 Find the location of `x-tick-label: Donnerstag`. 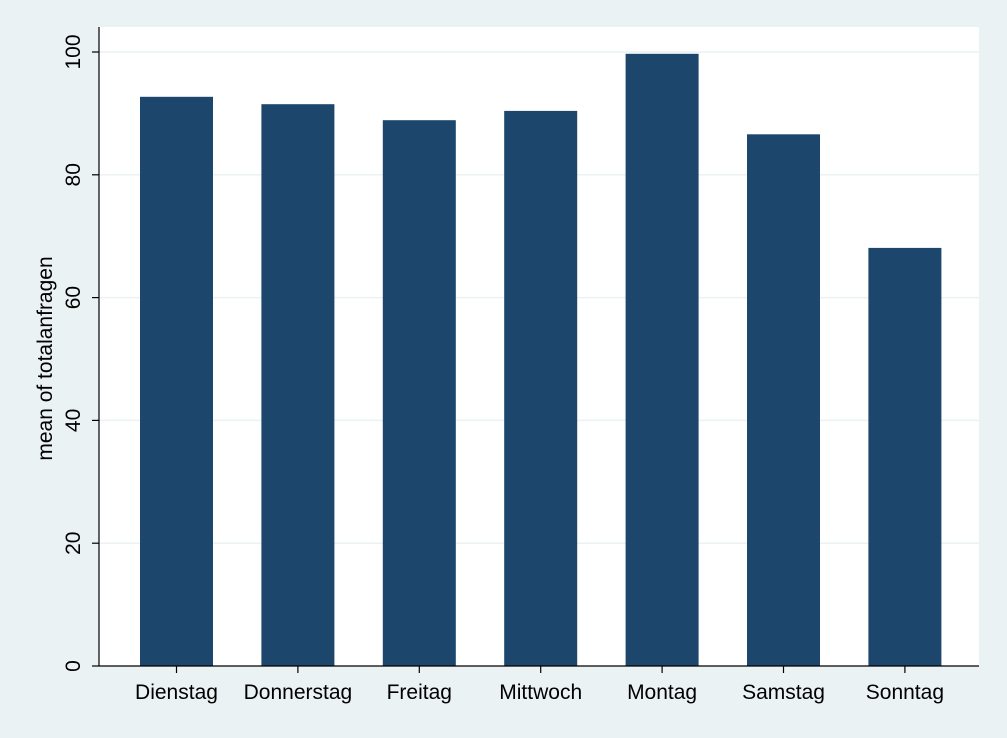

x-tick-label: Donnerstag is located at coordinates (298, 692).